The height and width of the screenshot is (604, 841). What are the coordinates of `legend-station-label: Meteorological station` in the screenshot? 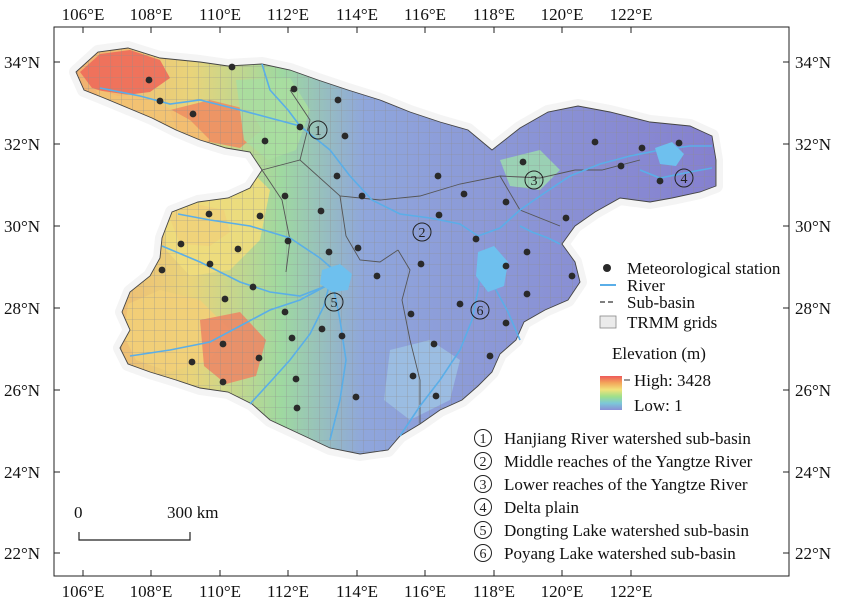 It's located at (704, 268).